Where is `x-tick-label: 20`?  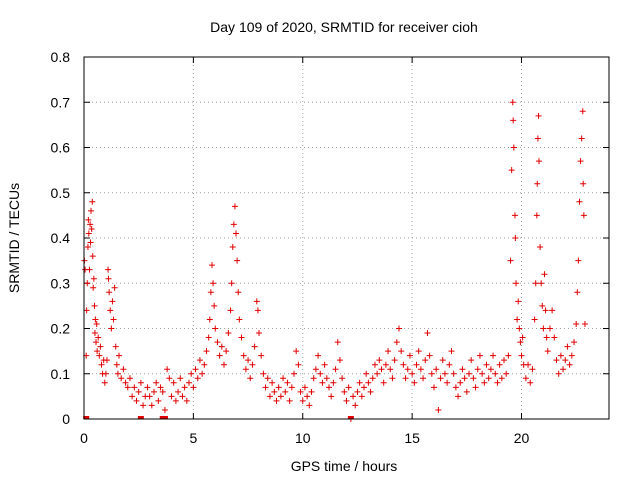 x-tick-label: 20 is located at coordinates (522, 438).